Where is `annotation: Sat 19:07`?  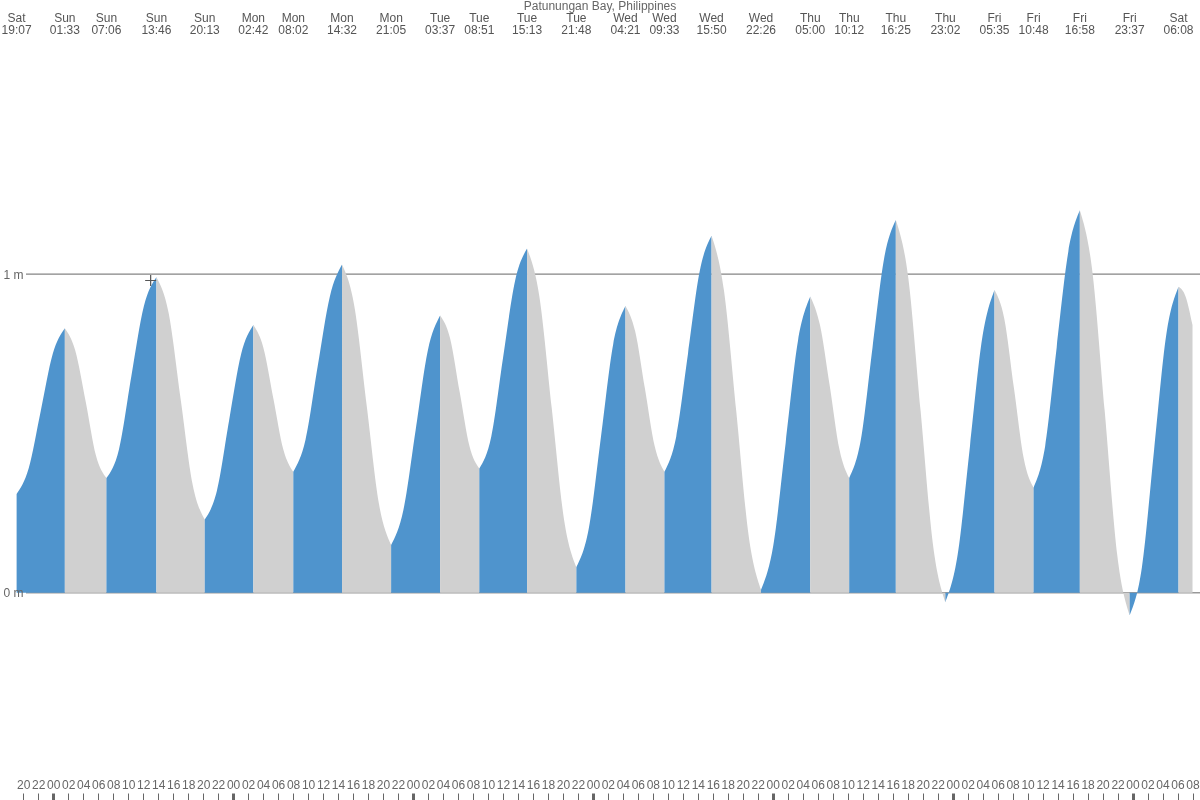 annotation: Sat 19:07 is located at coordinates (16, 24).